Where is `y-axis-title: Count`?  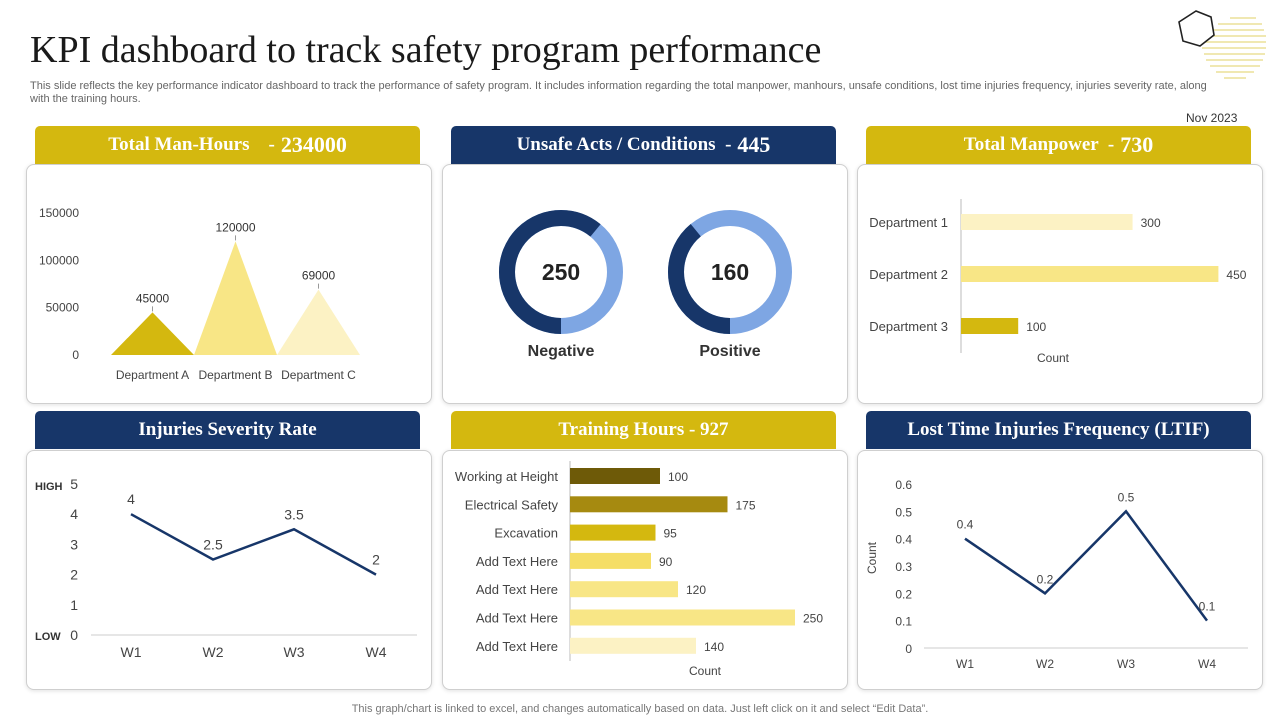
y-axis-title: Count is located at coordinates (872, 557).